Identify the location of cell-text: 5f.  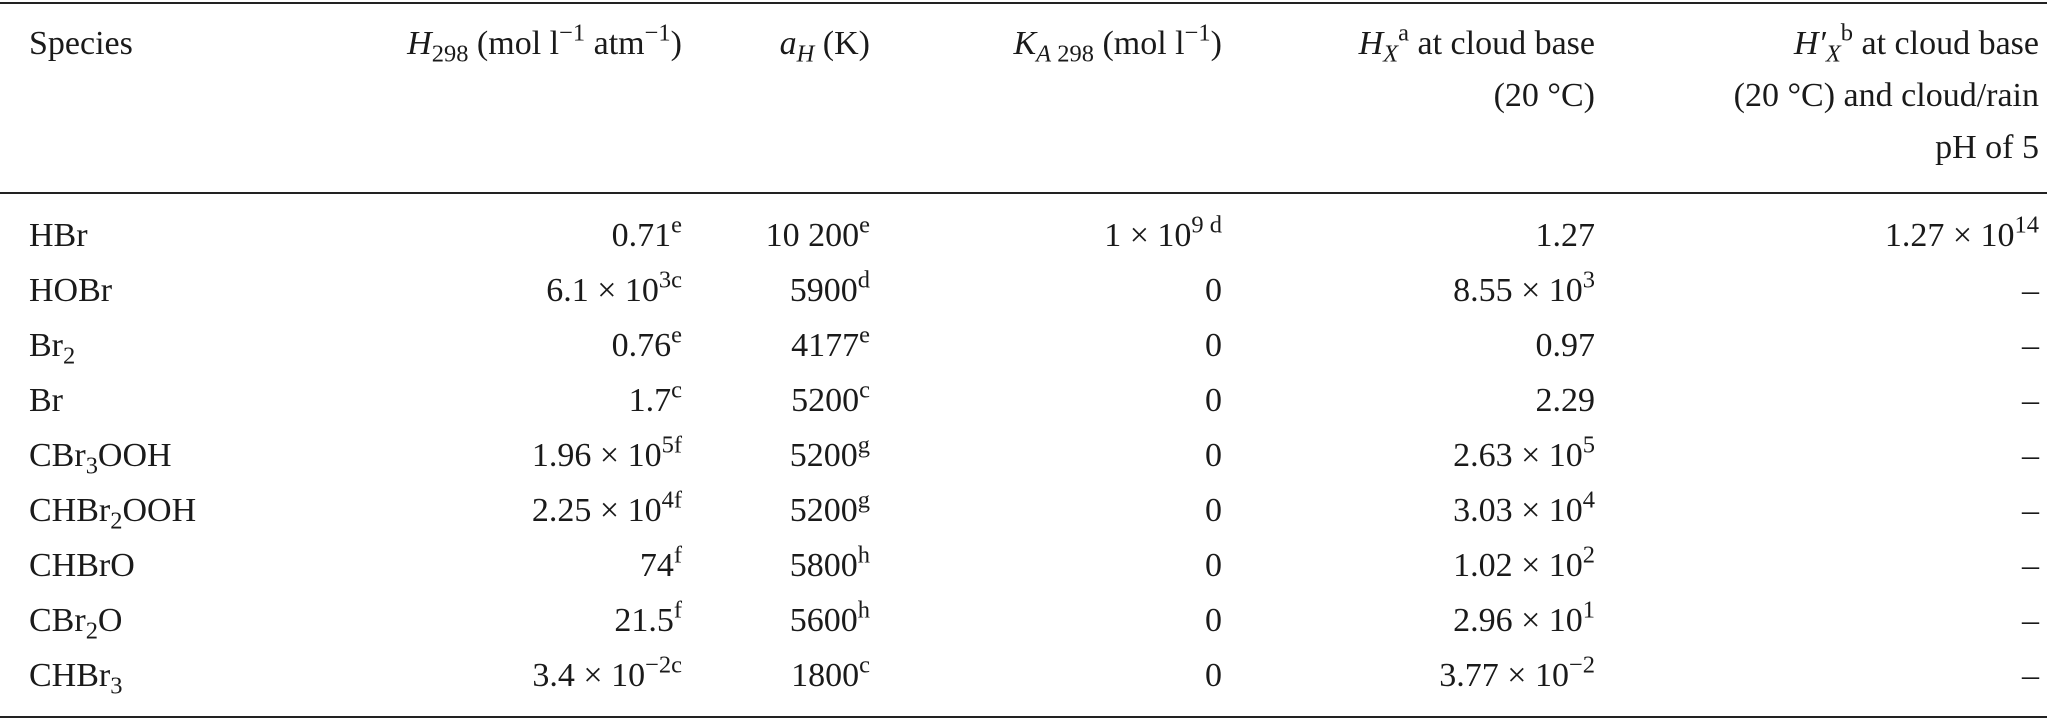
(671, 445).